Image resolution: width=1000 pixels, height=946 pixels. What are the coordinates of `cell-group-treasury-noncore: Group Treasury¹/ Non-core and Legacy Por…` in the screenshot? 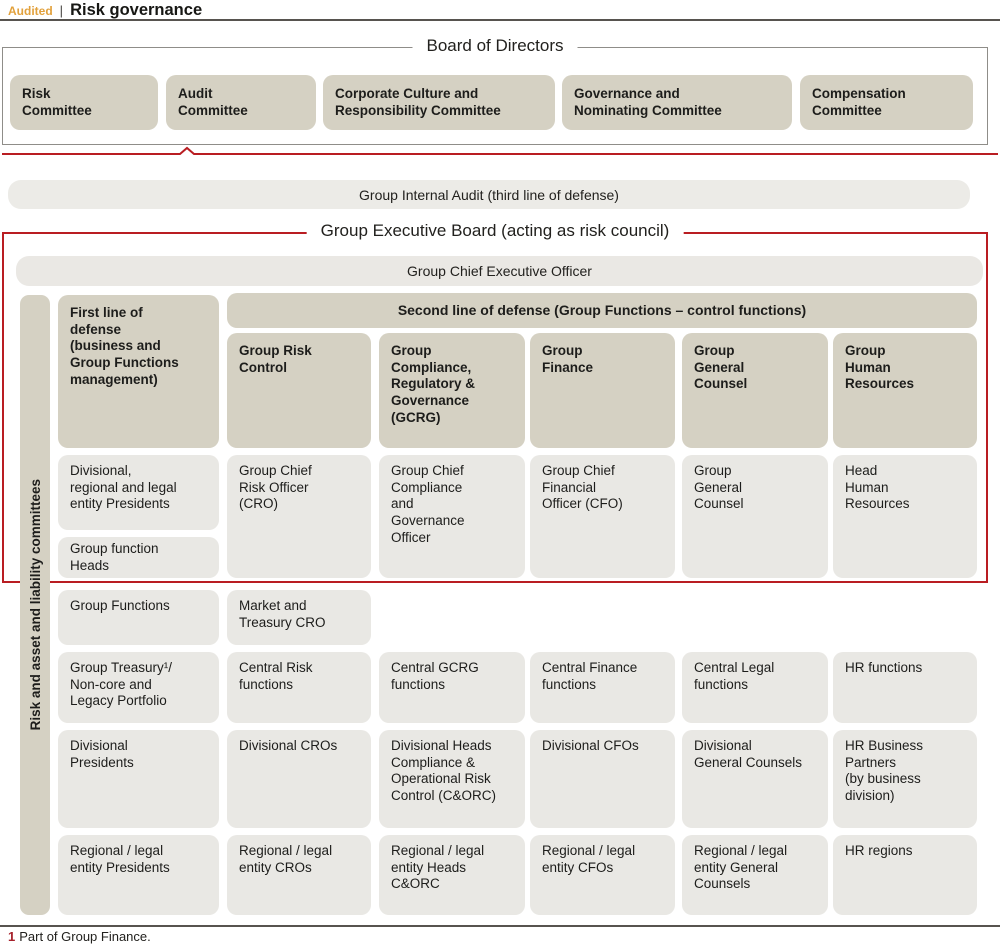 It's located at (138, 687).